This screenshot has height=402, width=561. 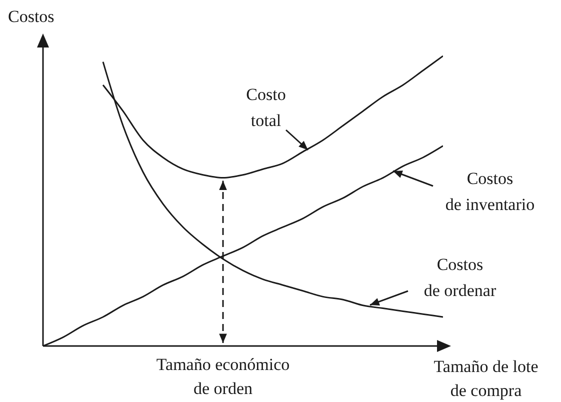 What do you see at coordinates (460, 277) in the screenshot?
I see `series-label: Costos de ordenar` at bounding box center [460, 277].